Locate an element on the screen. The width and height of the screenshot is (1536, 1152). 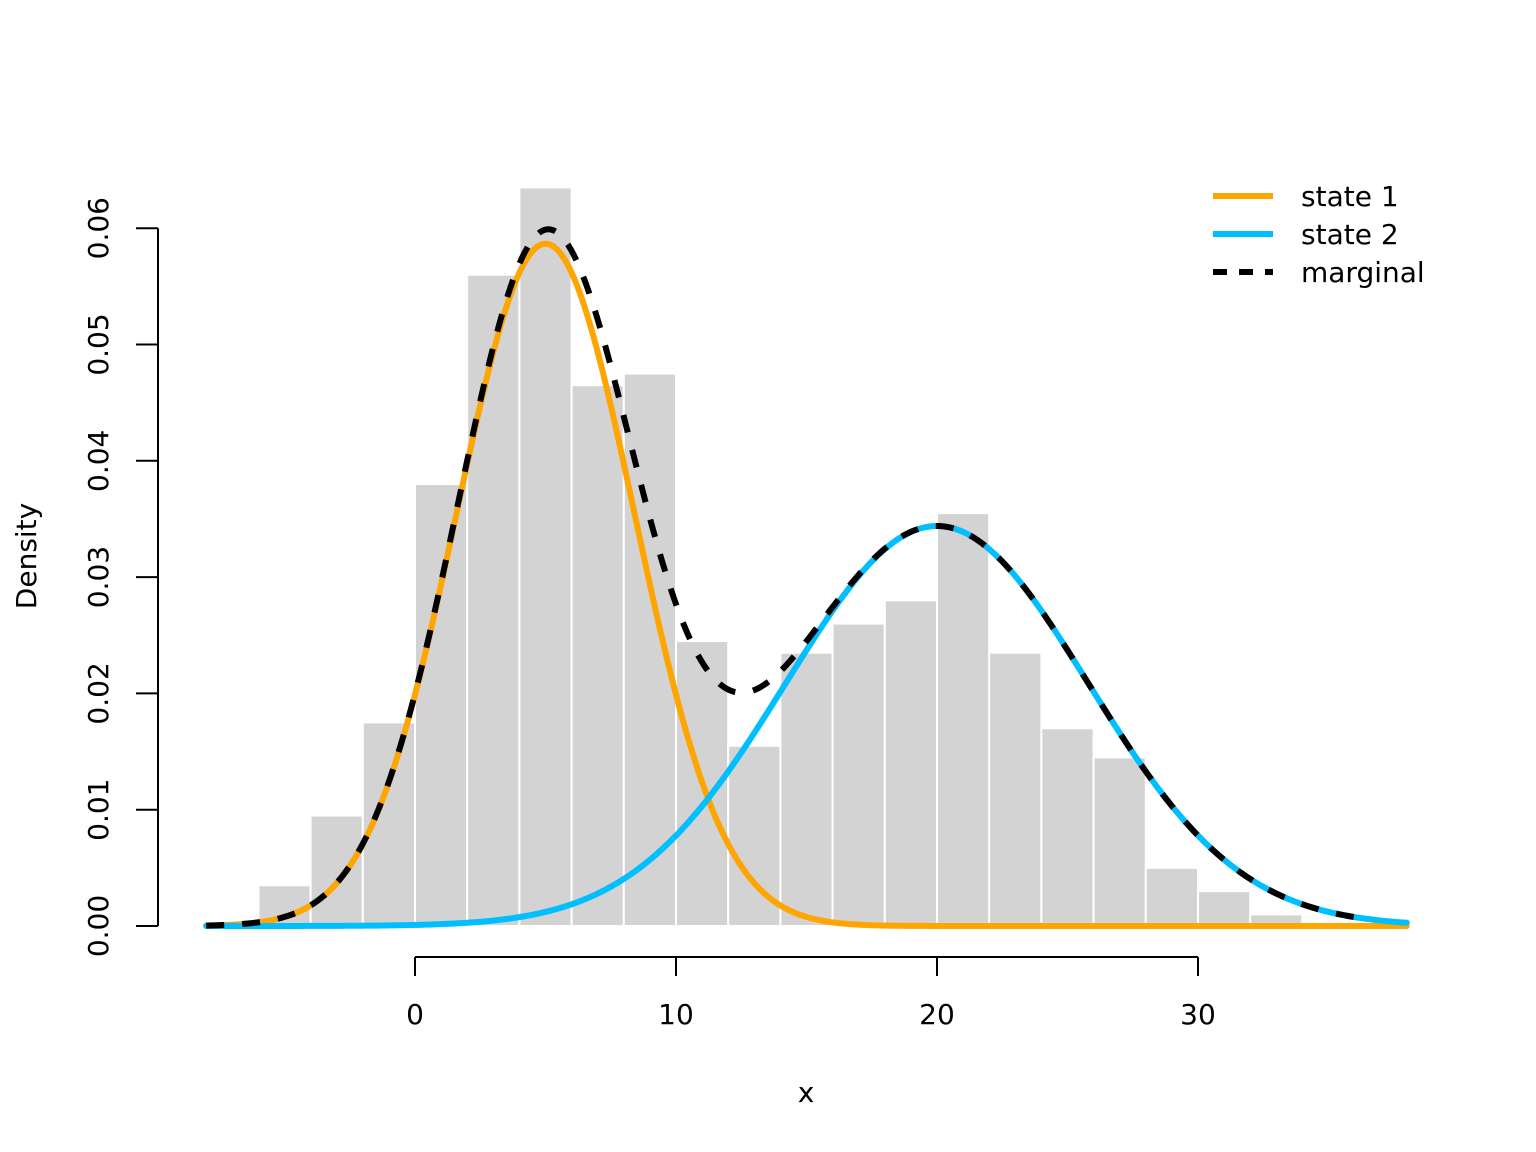
x-tick-label: 20 is located at coordinates (937, 1014).